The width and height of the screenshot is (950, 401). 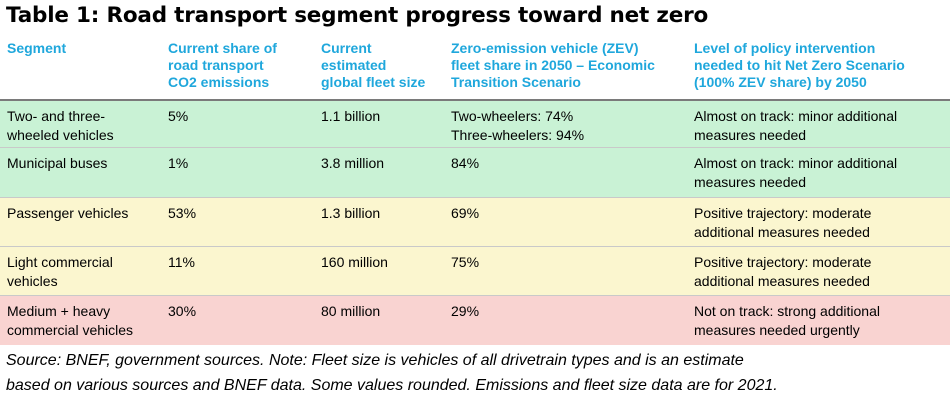 I want to click on zev-cell: Two-wheelers: 74% Three-wheelers: 94%, so click(x=517, y=126).